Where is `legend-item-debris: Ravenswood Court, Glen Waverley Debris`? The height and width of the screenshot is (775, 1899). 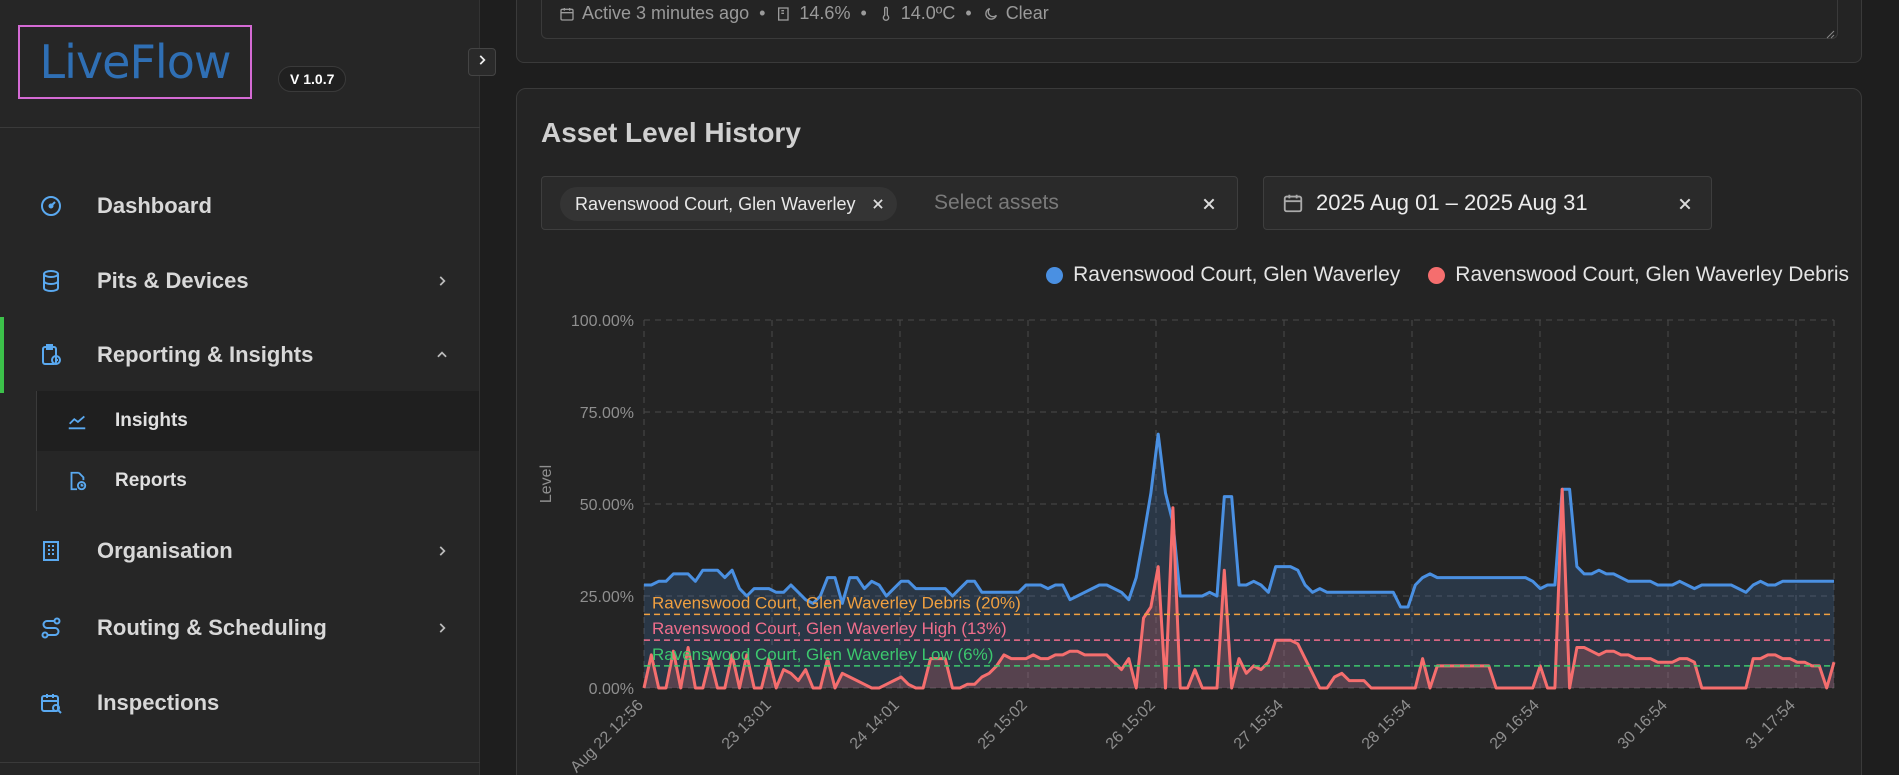 legend-item-debris: Ravenswood Court, Glen Waverley Debris is located at coordinates (1638, 275).